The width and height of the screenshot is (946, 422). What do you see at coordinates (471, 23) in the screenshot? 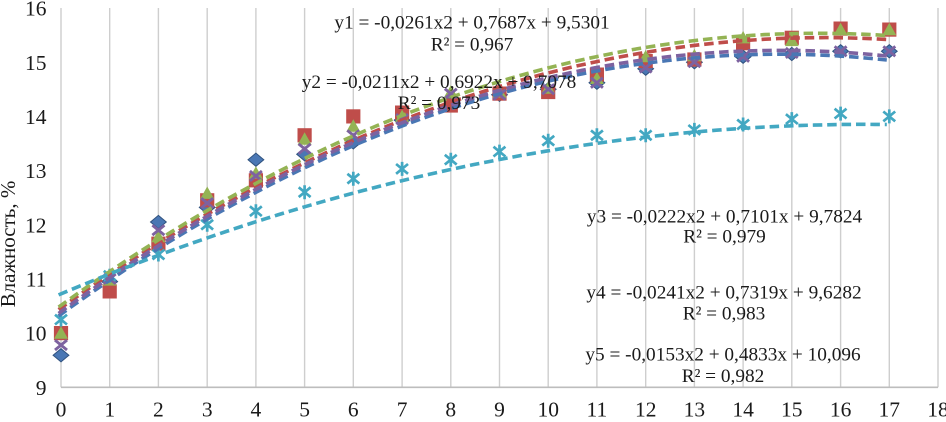
I see `svg-text:y1 = -0,0261x2 + 0,7687x + 9,5: y1 = -0,0261x2 + 0,7687x + 9,5301` at bounding box center [471, 23].